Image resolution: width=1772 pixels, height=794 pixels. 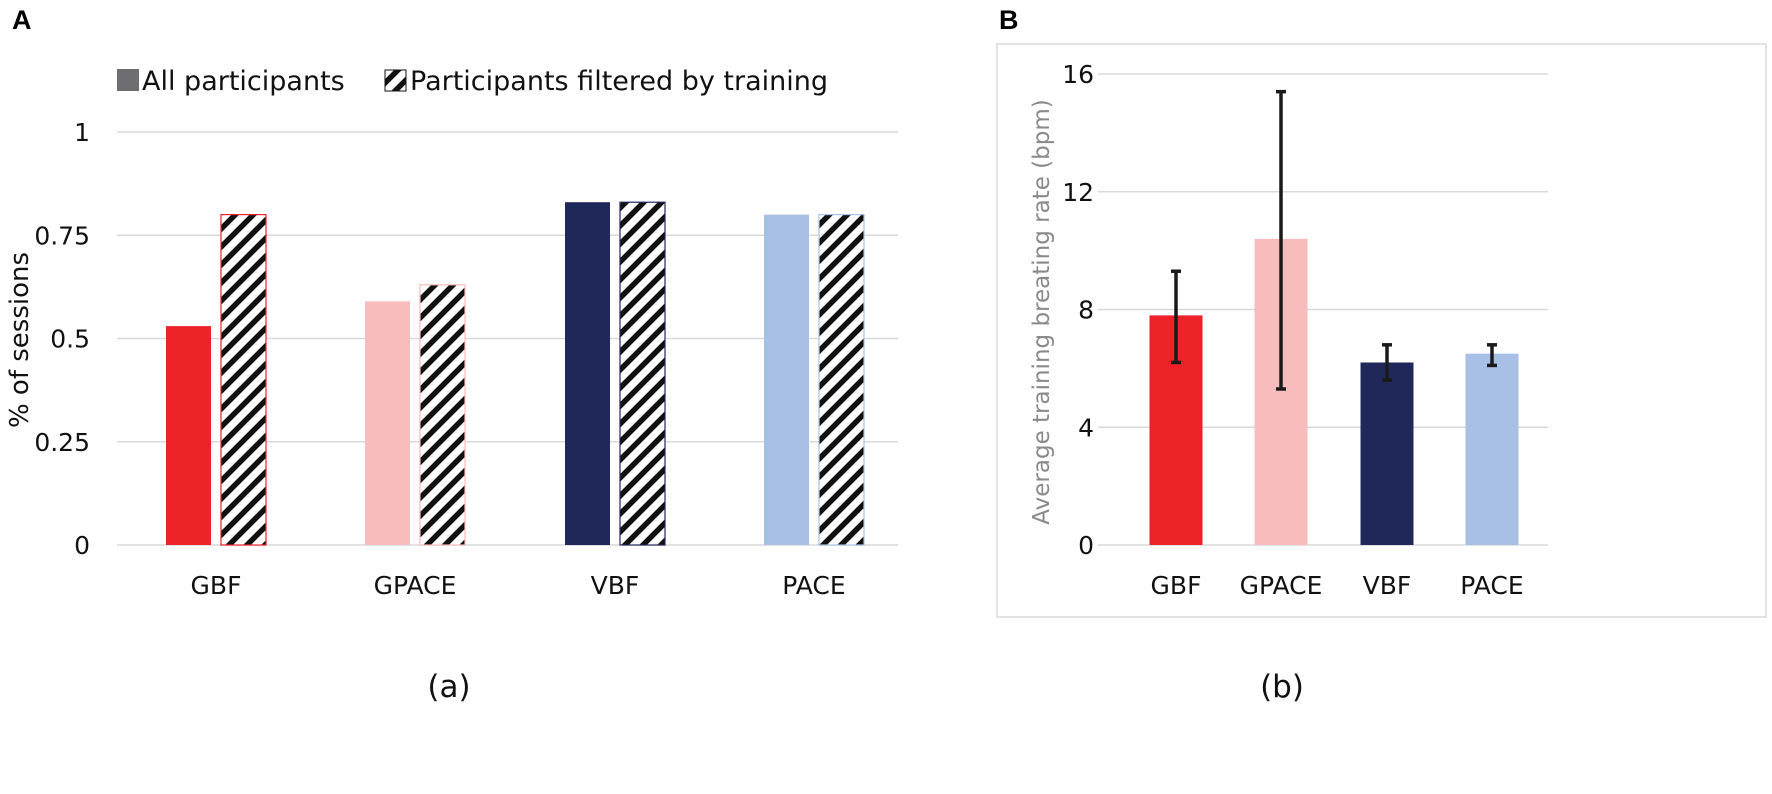 I want to click on legend-label-filtered: Participants filtered by training, so click(x=619, y=81).